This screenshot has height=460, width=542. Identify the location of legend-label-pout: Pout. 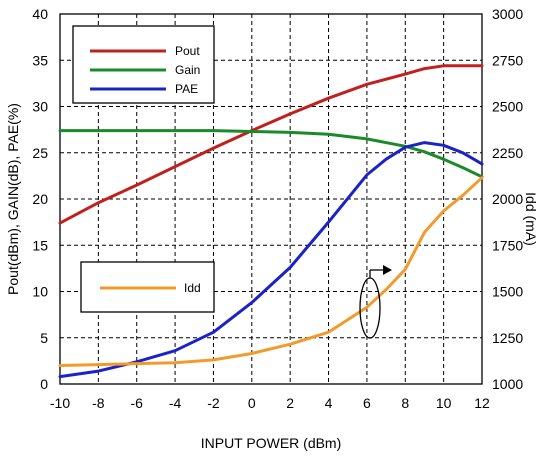
(187, 51).